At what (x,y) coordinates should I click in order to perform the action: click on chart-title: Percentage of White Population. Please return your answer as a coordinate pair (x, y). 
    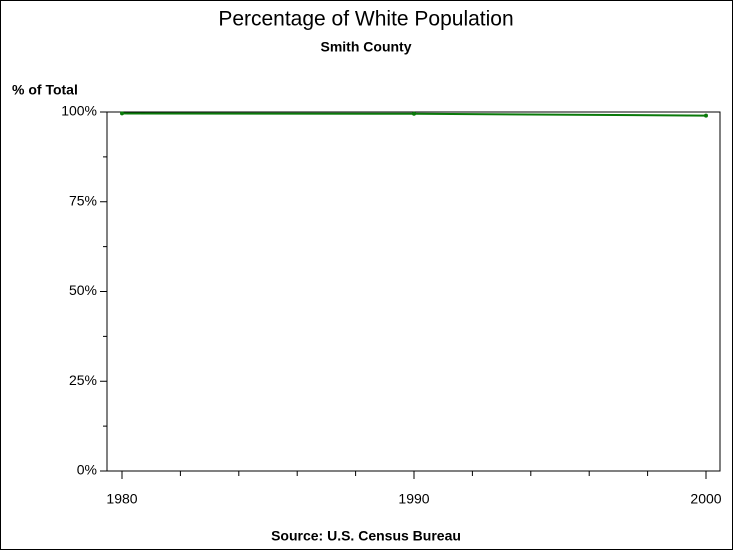
    Looking at the image, I should click on (365, 19).